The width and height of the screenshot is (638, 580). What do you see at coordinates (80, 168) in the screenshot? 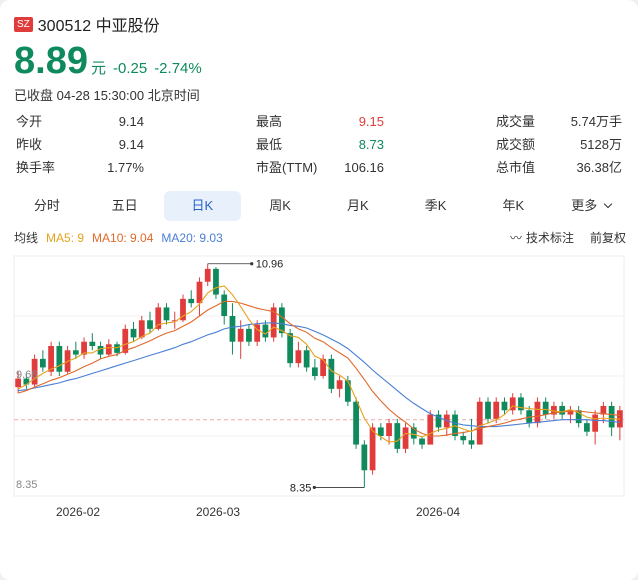
I see `stat-turnover-rate: 换手率 1.77%` at bounding box center [80, 168].